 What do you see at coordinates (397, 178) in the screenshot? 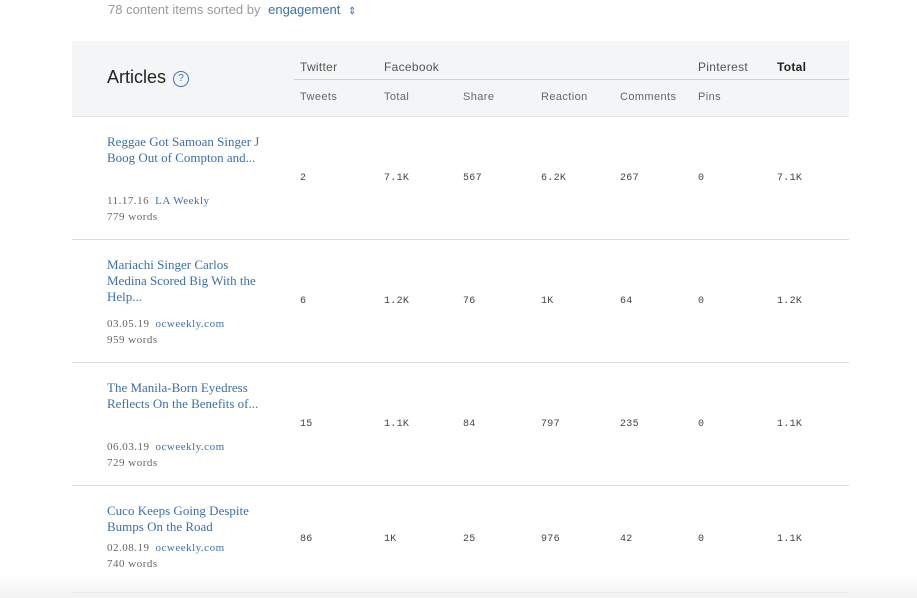
I see `cell-facebook-total: 7.1K` at bounding box center [397, 178].